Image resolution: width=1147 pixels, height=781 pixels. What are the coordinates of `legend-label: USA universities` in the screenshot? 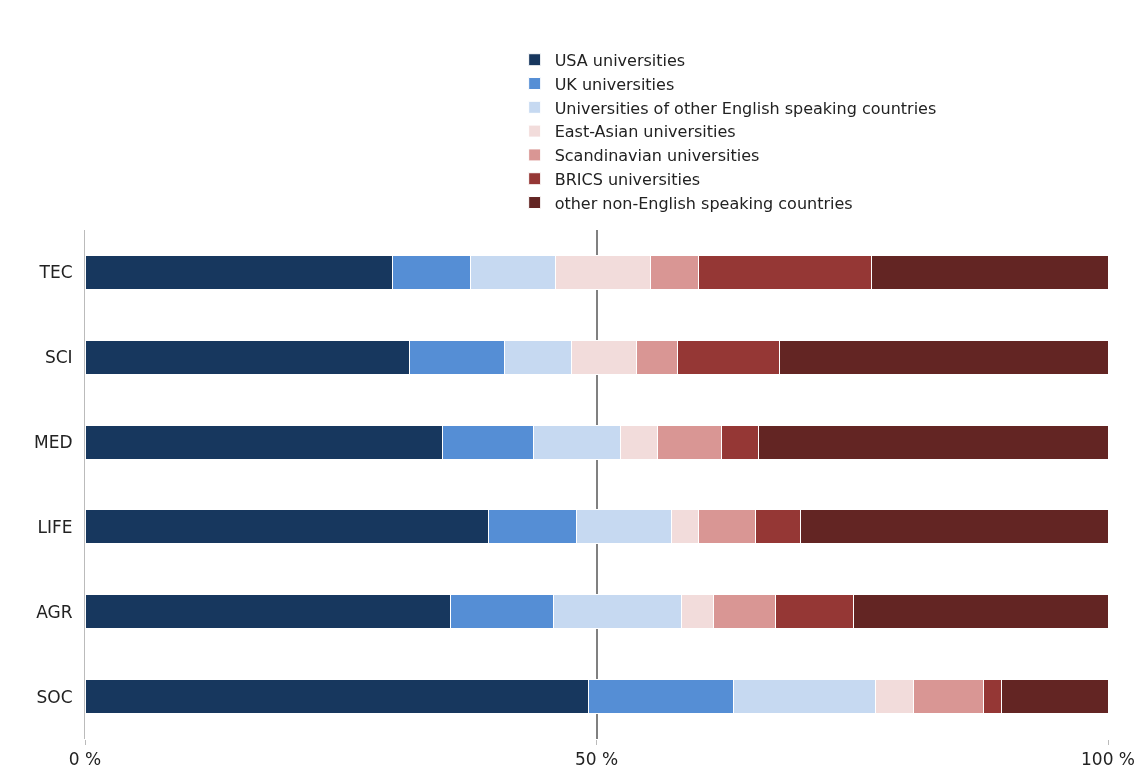 It's located at (620, 60).